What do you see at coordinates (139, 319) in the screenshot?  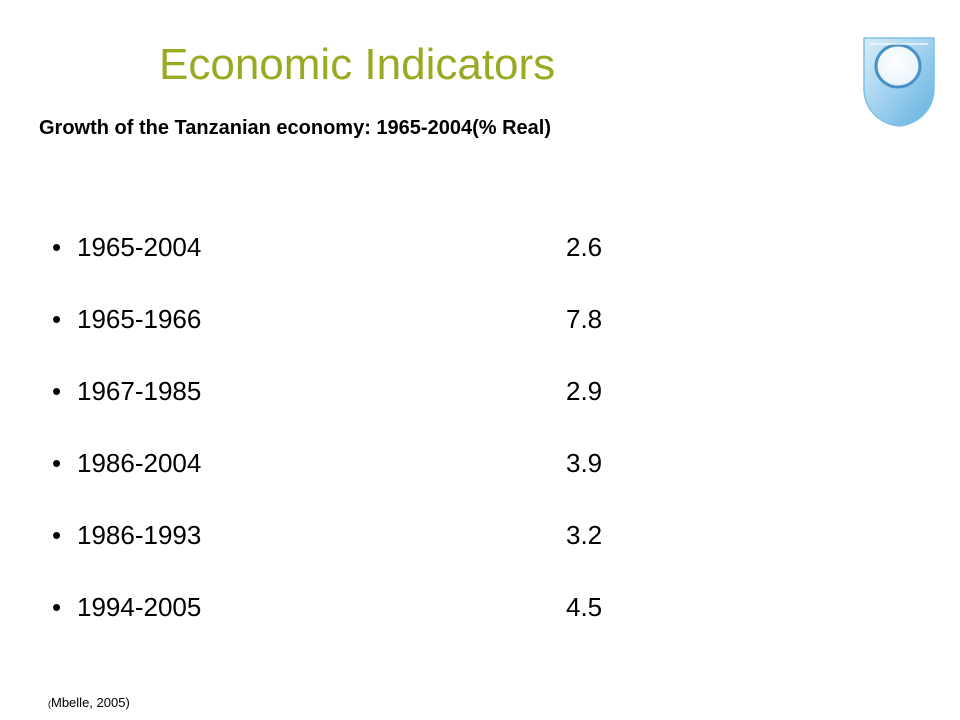 I see `period-label: 1965-1966` at bounding box center [139, 319].